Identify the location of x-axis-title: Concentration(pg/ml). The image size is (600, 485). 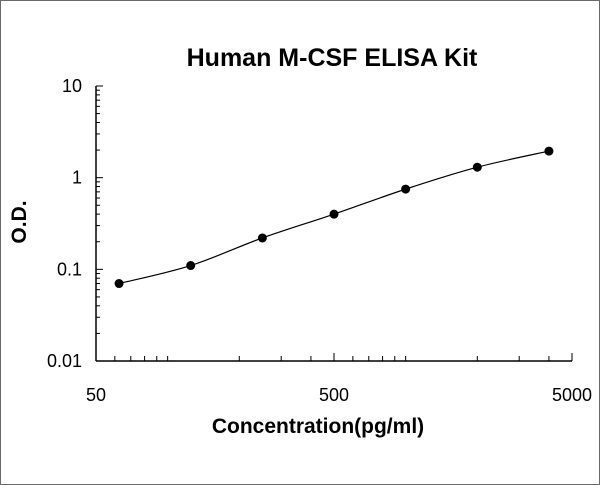
(318, 426).